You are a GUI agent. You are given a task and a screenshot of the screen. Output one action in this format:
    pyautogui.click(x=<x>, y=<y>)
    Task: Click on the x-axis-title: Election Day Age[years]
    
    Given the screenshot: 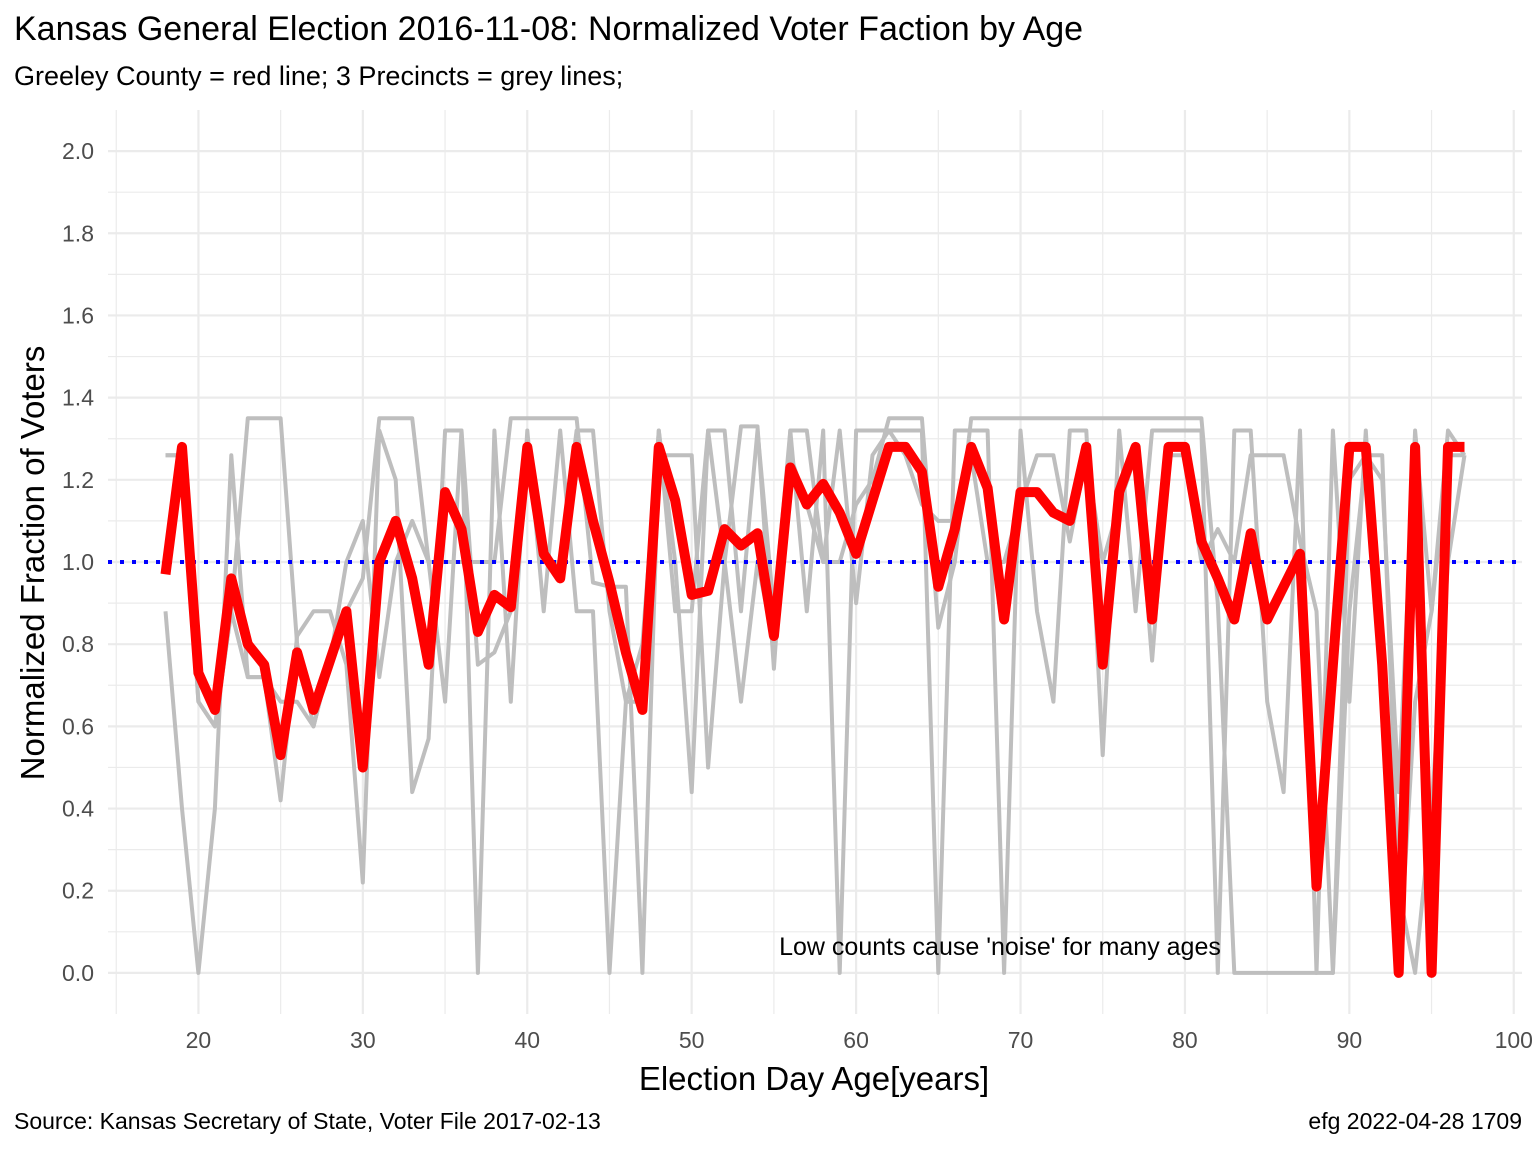 What is the action you would take?
    pyautogui.click(x=814, y=1078)
    